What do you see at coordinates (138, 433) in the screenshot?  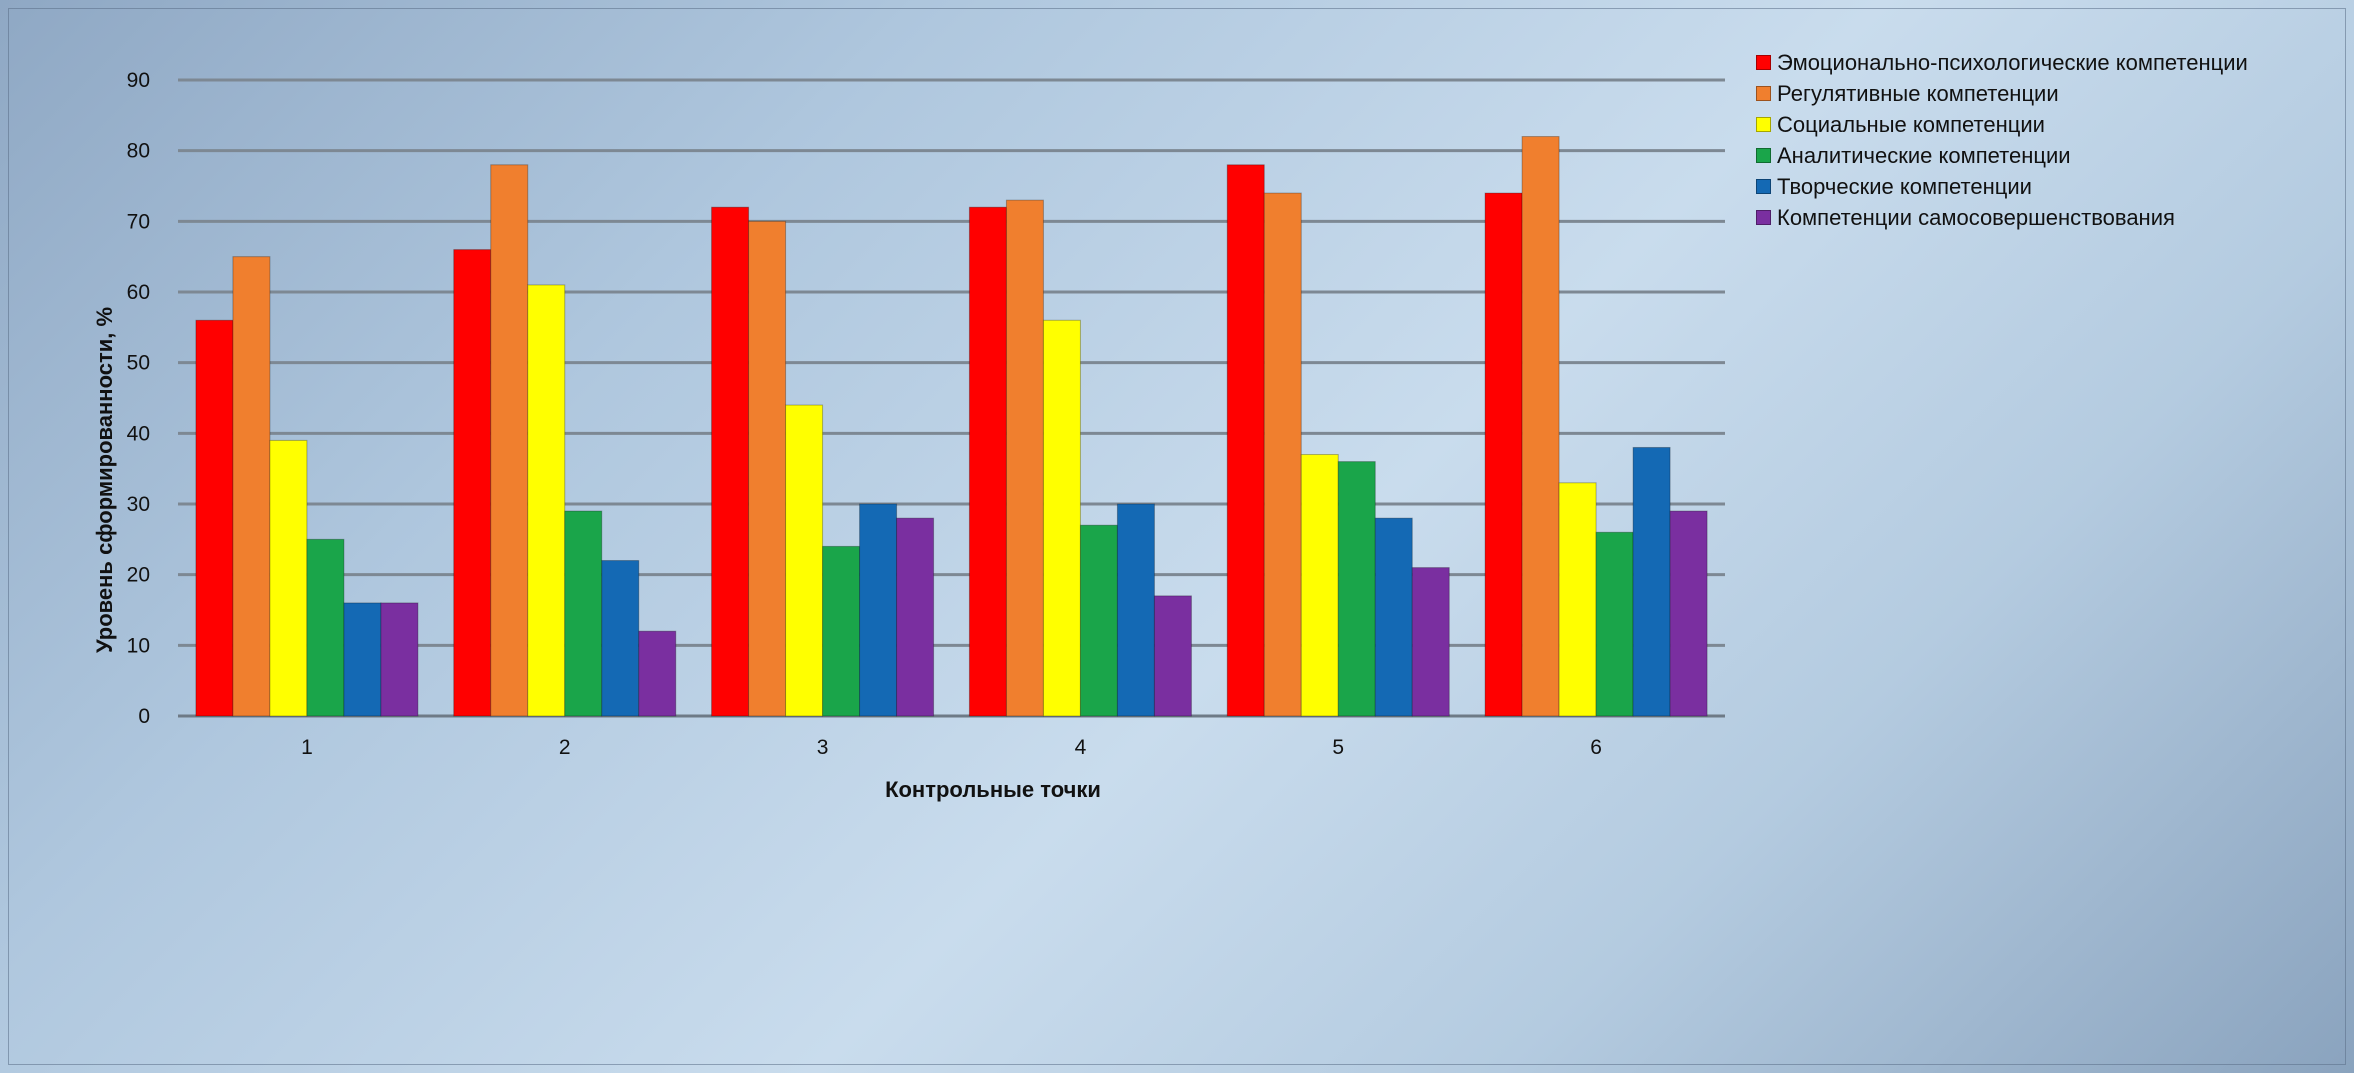 I see `y-tick-label: 40` at bounding box center [138, 433].